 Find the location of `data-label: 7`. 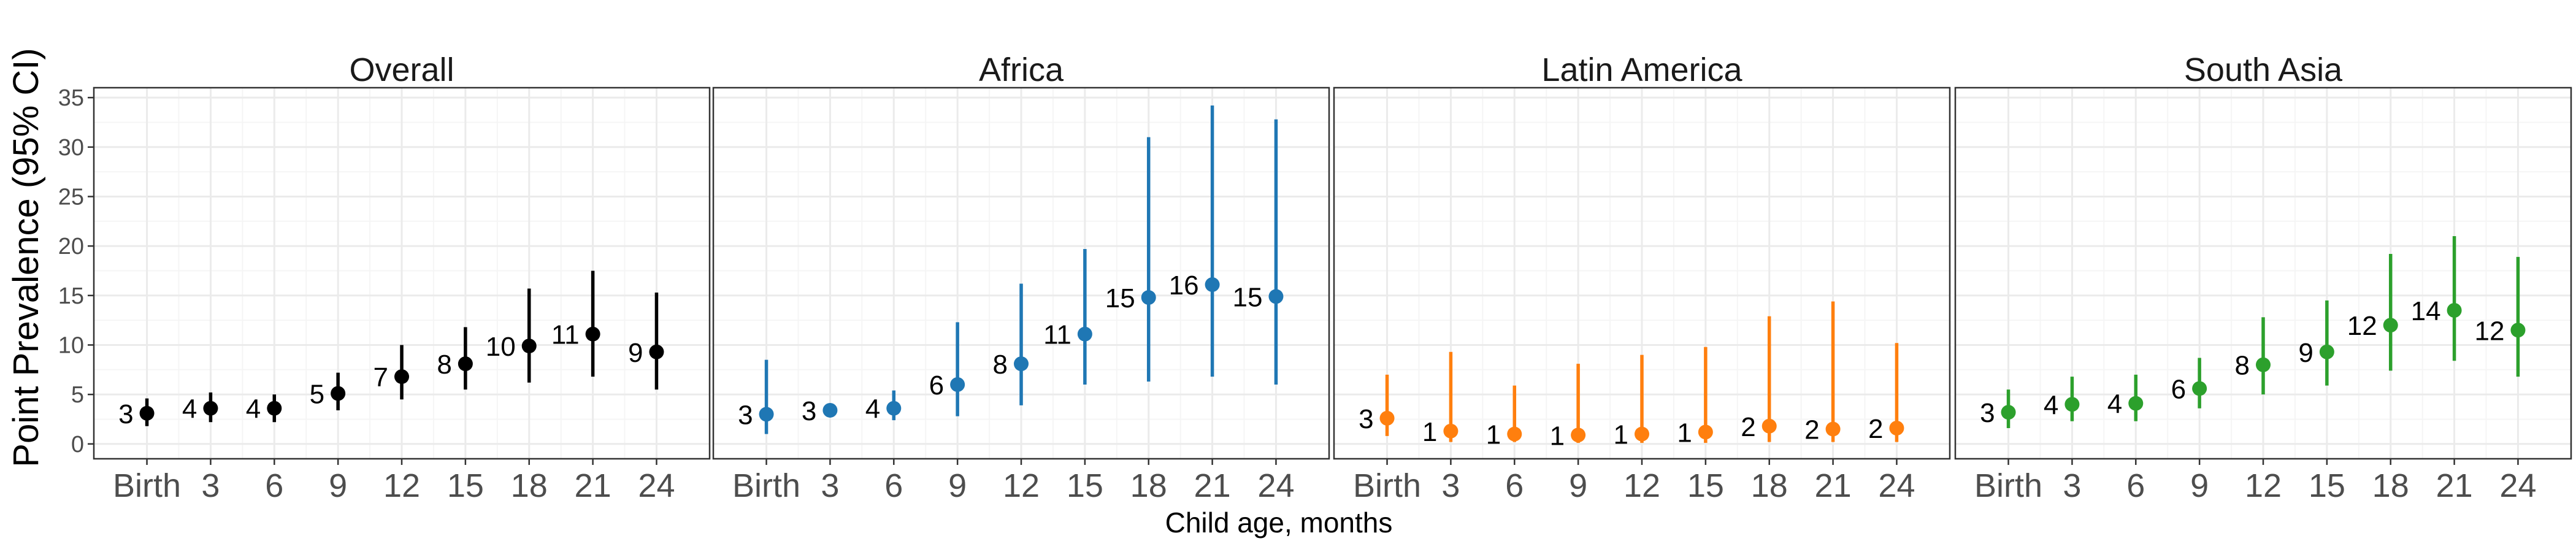

data-label: 7 is located at coordinates (381, 377).